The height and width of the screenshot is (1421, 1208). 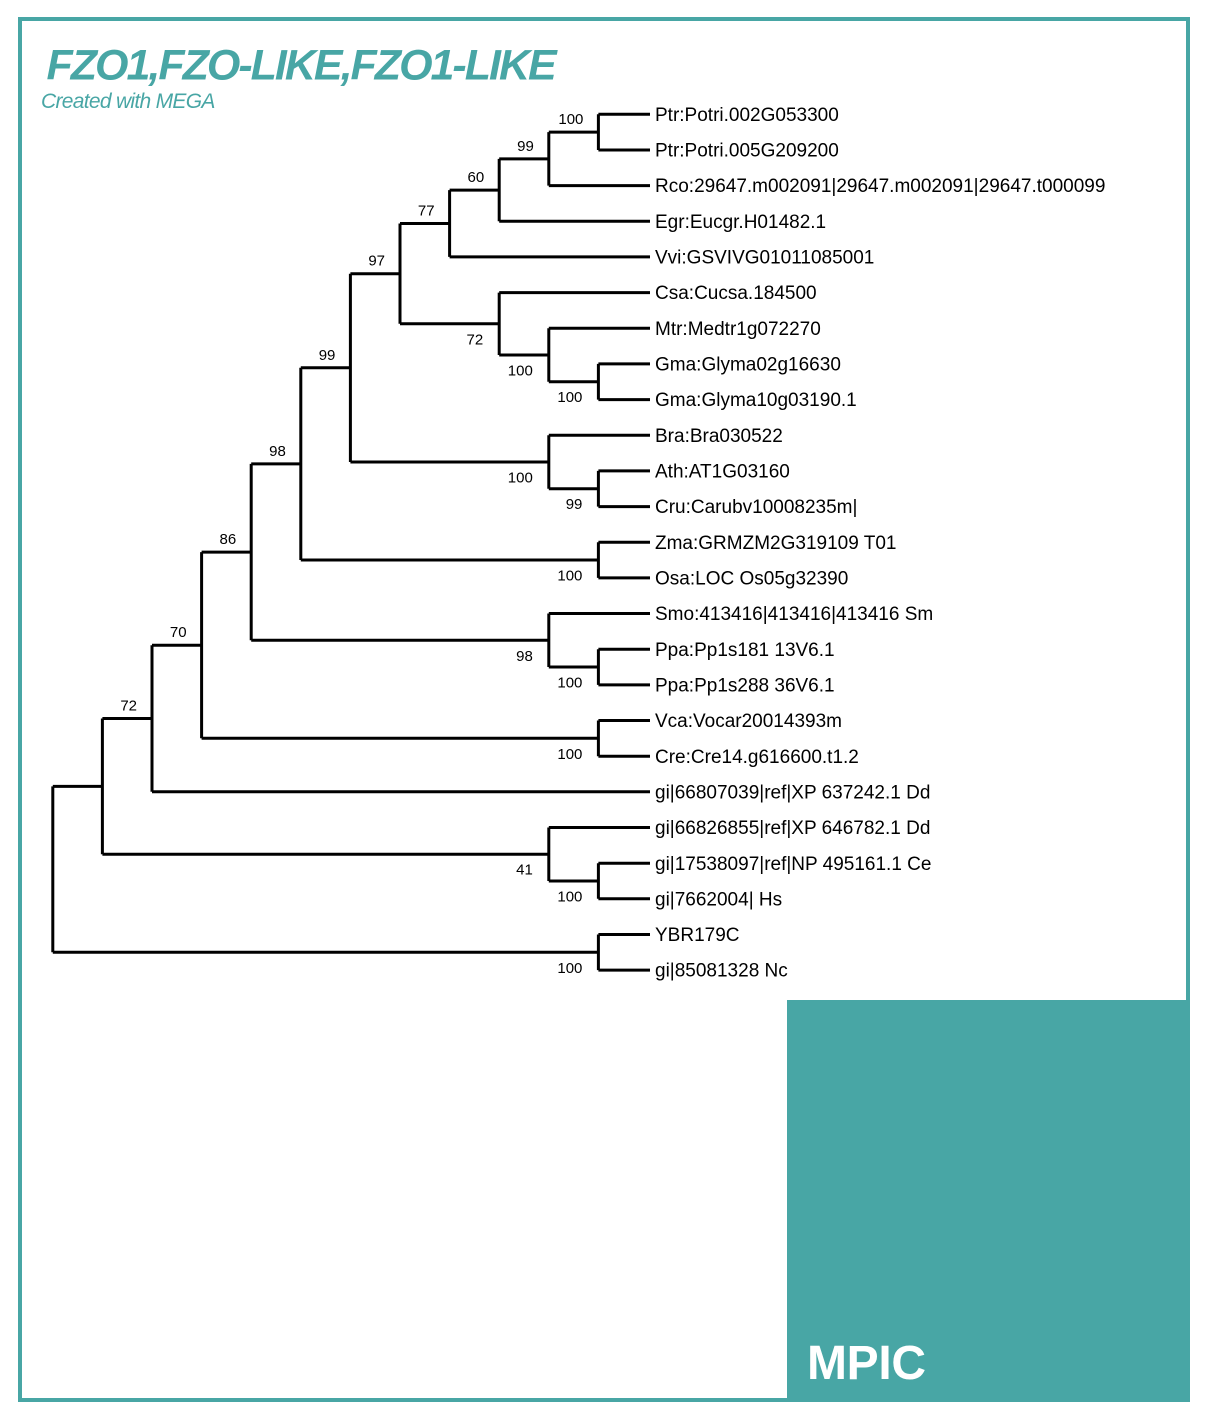 I want to click on svg-text: Zma:GRMZM2G319109 T01, so click(x=775, y=543).